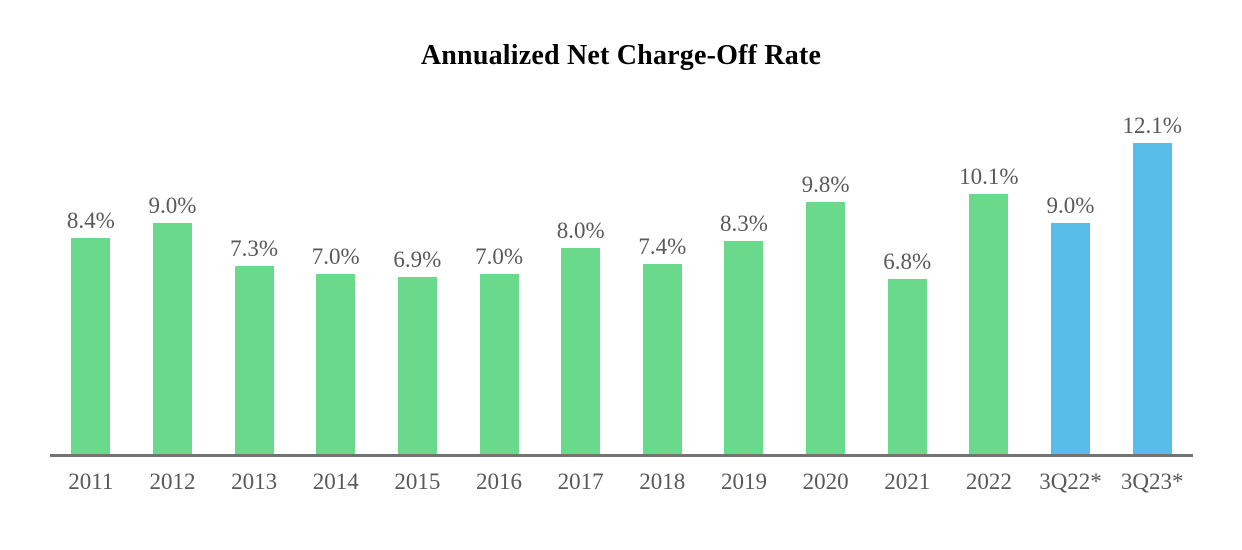 The image size is (1242, 550). I want to click on bar-group-3Q22*: 9.0%, so click(1071, 274).